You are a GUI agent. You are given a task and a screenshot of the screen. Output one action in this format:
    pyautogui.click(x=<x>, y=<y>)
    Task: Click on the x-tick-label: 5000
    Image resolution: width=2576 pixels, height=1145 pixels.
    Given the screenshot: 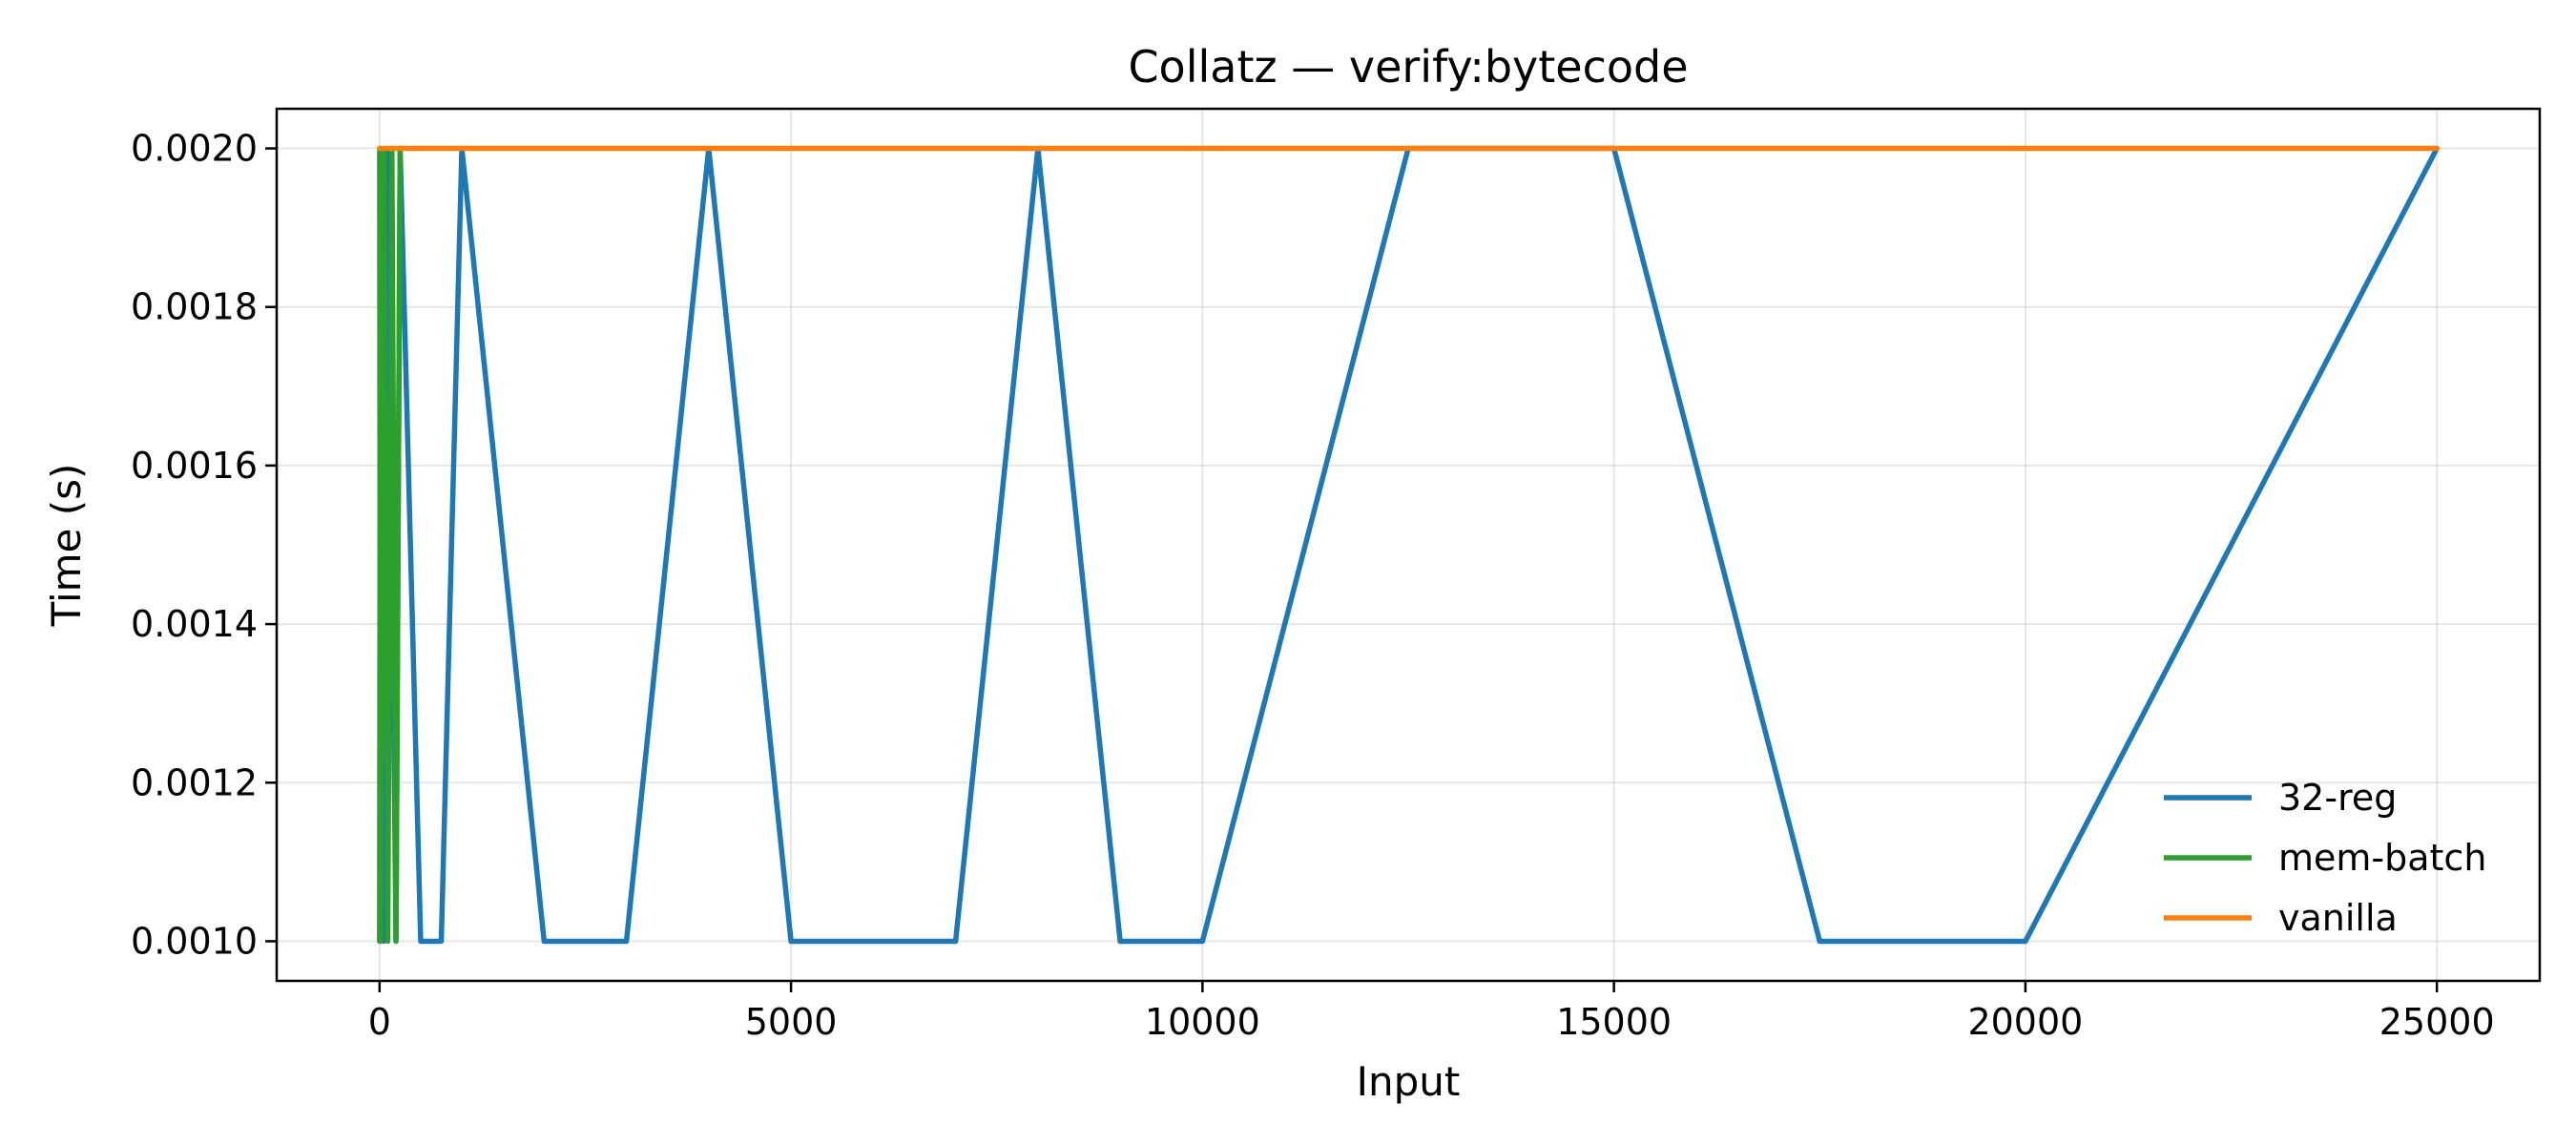 What is the action you would take?
    pyautogui.click(x=791, y=1022)
    